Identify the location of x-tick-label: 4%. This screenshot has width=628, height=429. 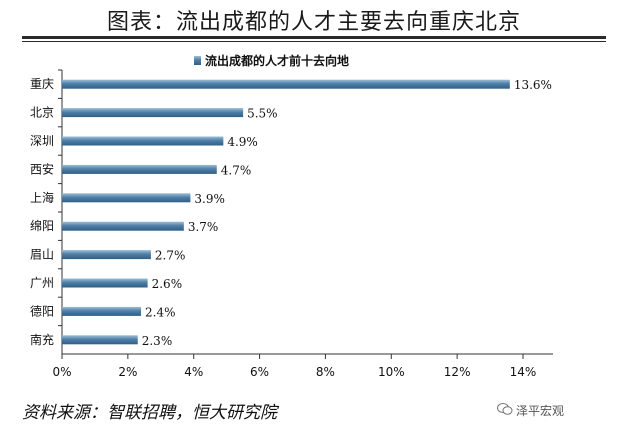
(193, 372).